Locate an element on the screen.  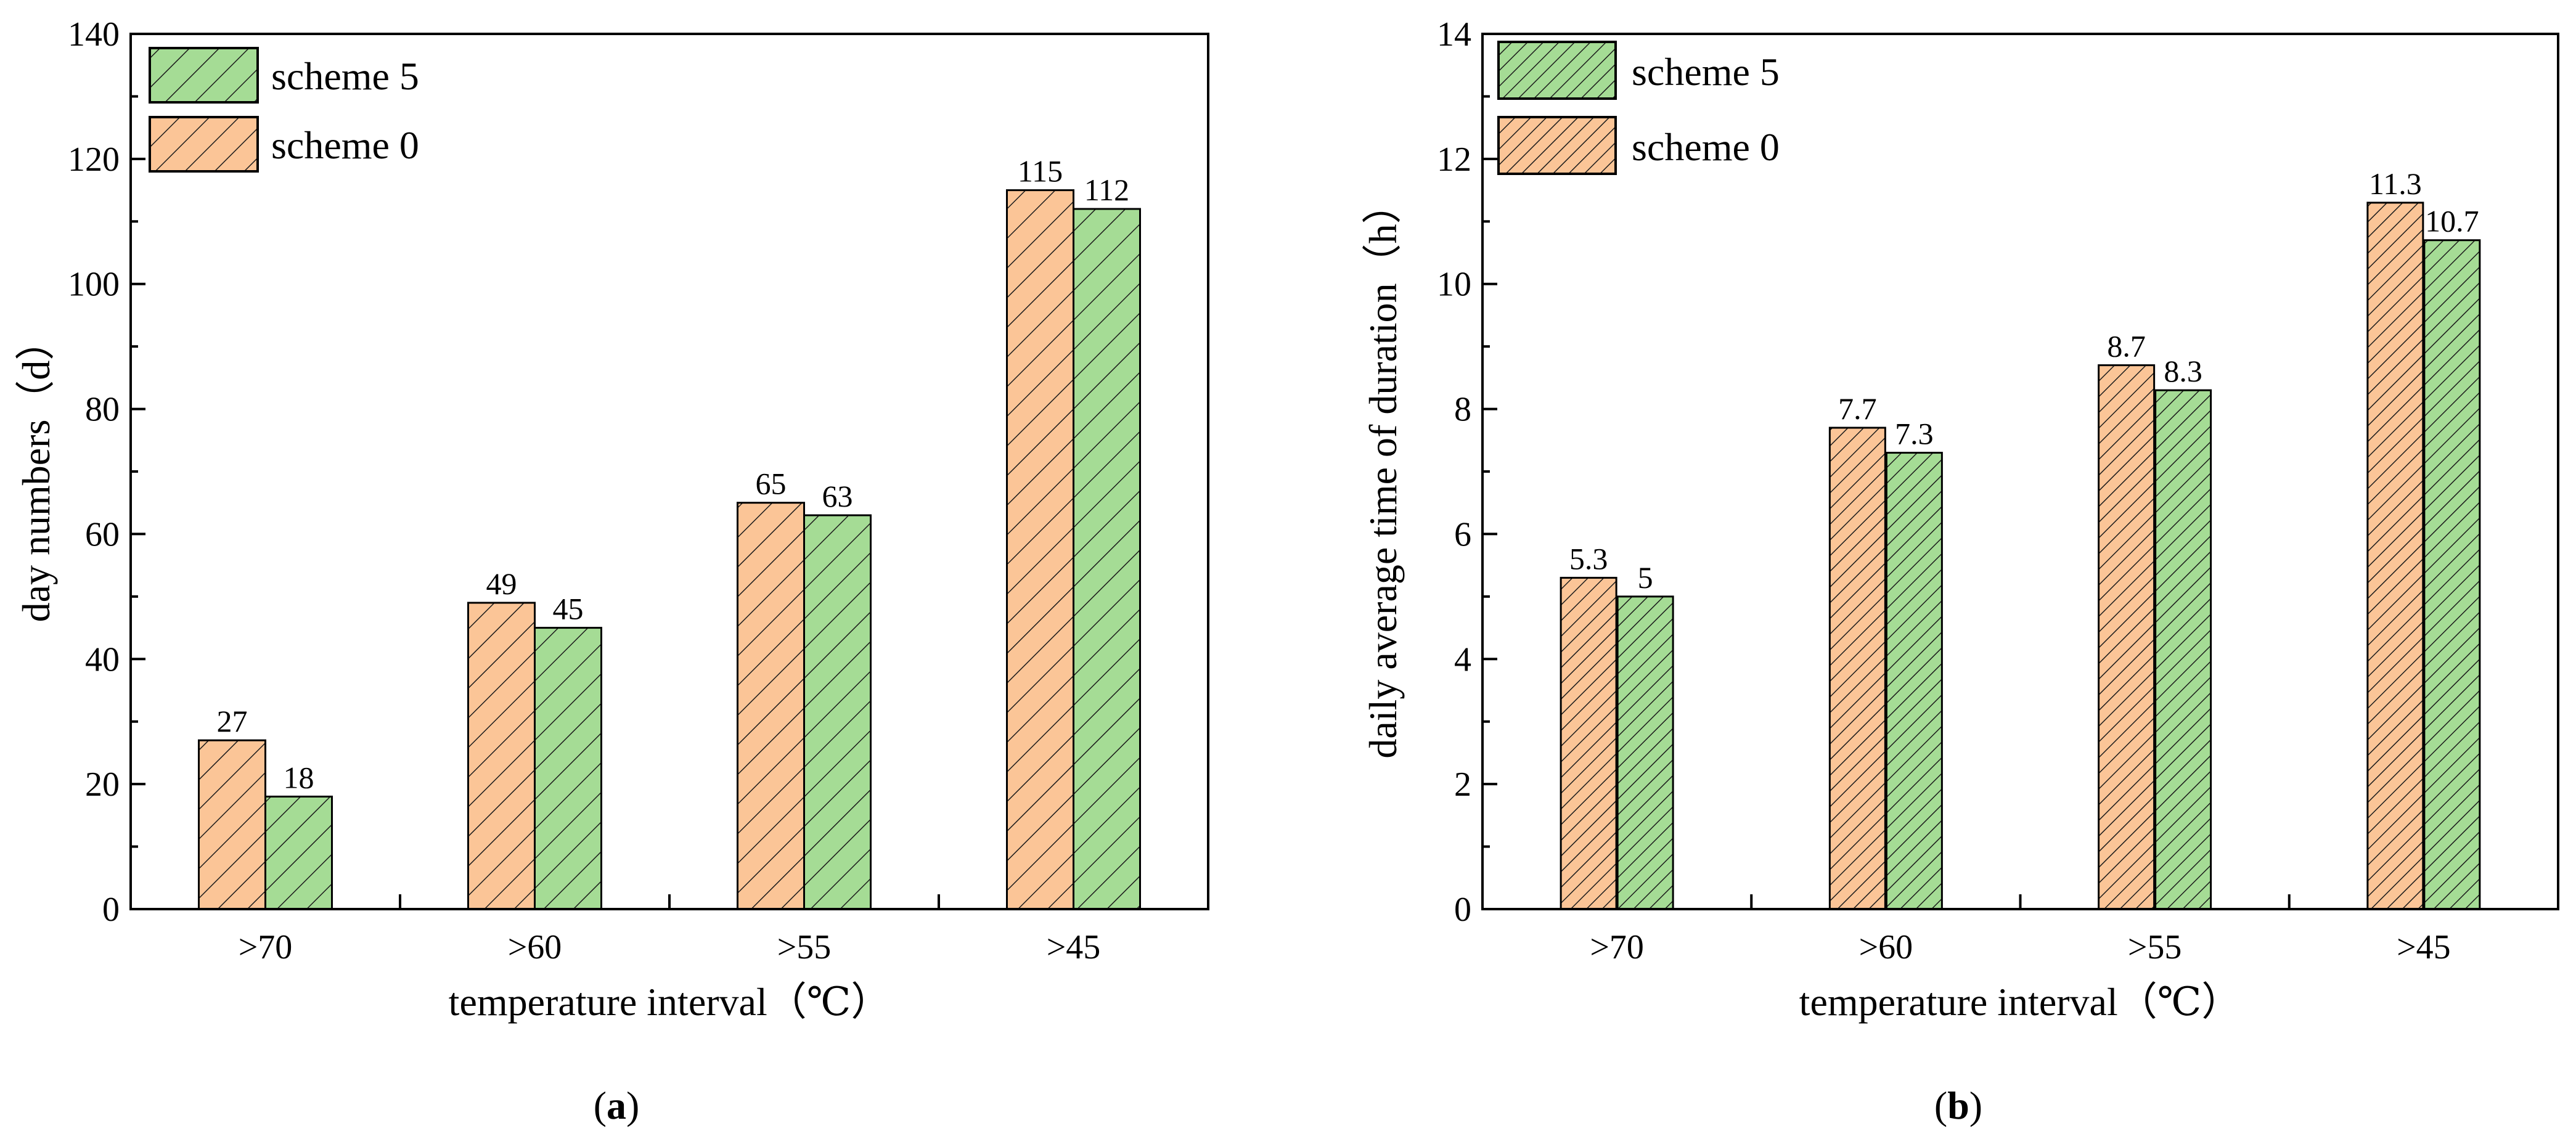
y-tick-label: 120 is located at coordinates (94, 160).